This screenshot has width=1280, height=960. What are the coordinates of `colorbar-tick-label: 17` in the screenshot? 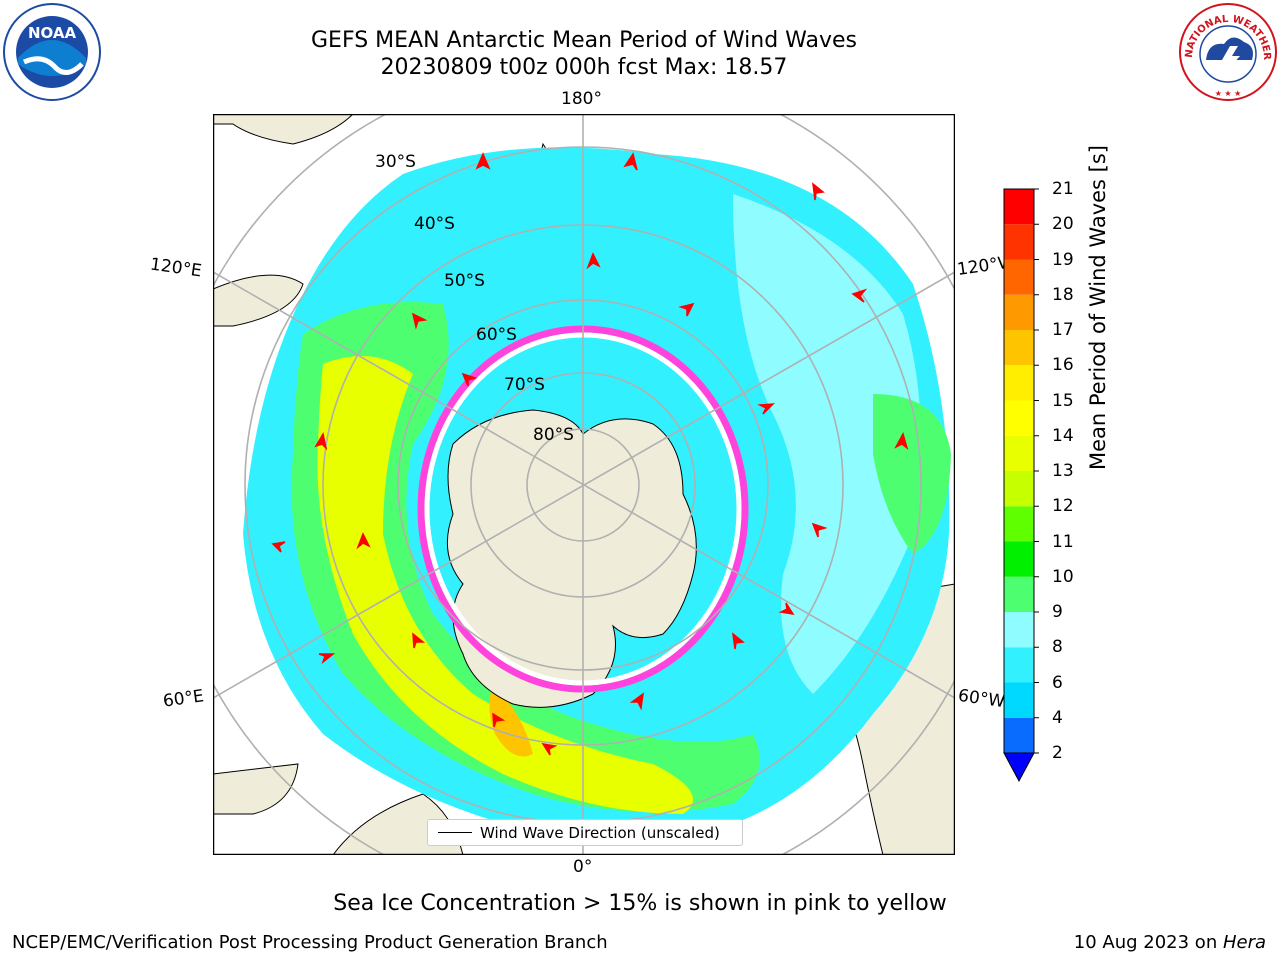 It's located at (1063, 330).